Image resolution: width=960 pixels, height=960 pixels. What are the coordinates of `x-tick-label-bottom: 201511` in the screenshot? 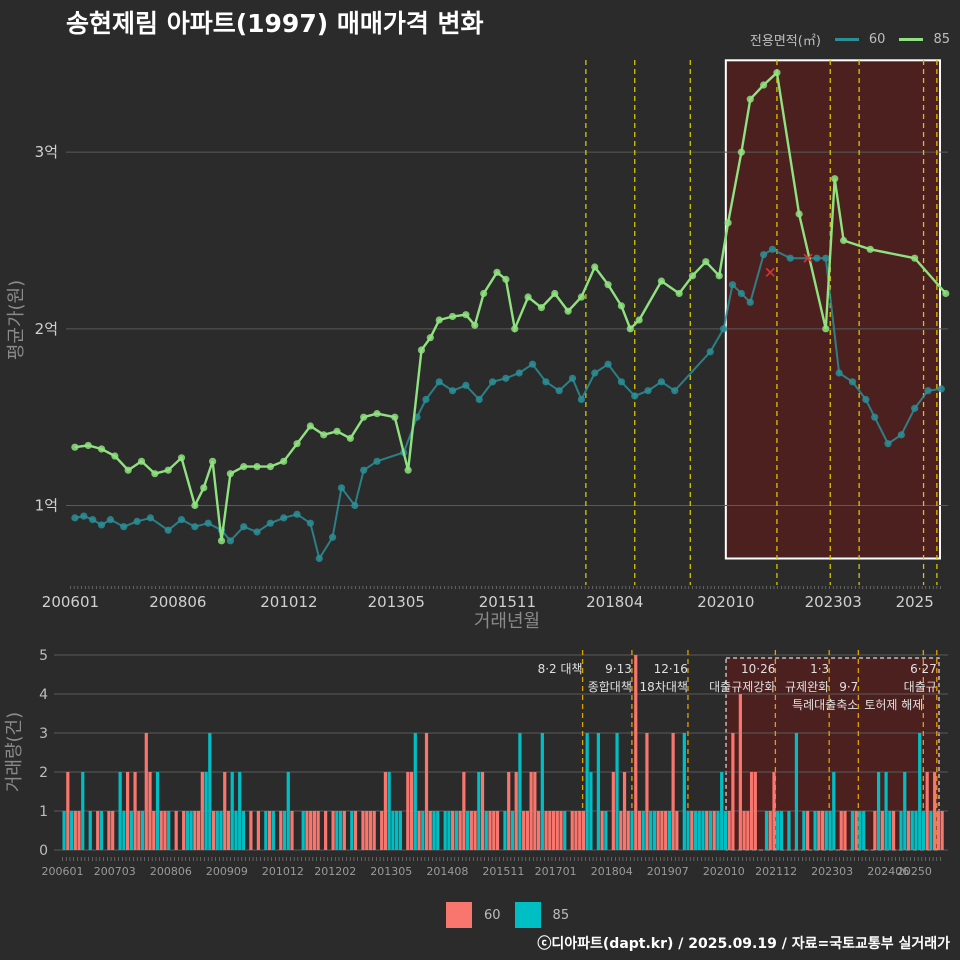 It's located at (503, 871).